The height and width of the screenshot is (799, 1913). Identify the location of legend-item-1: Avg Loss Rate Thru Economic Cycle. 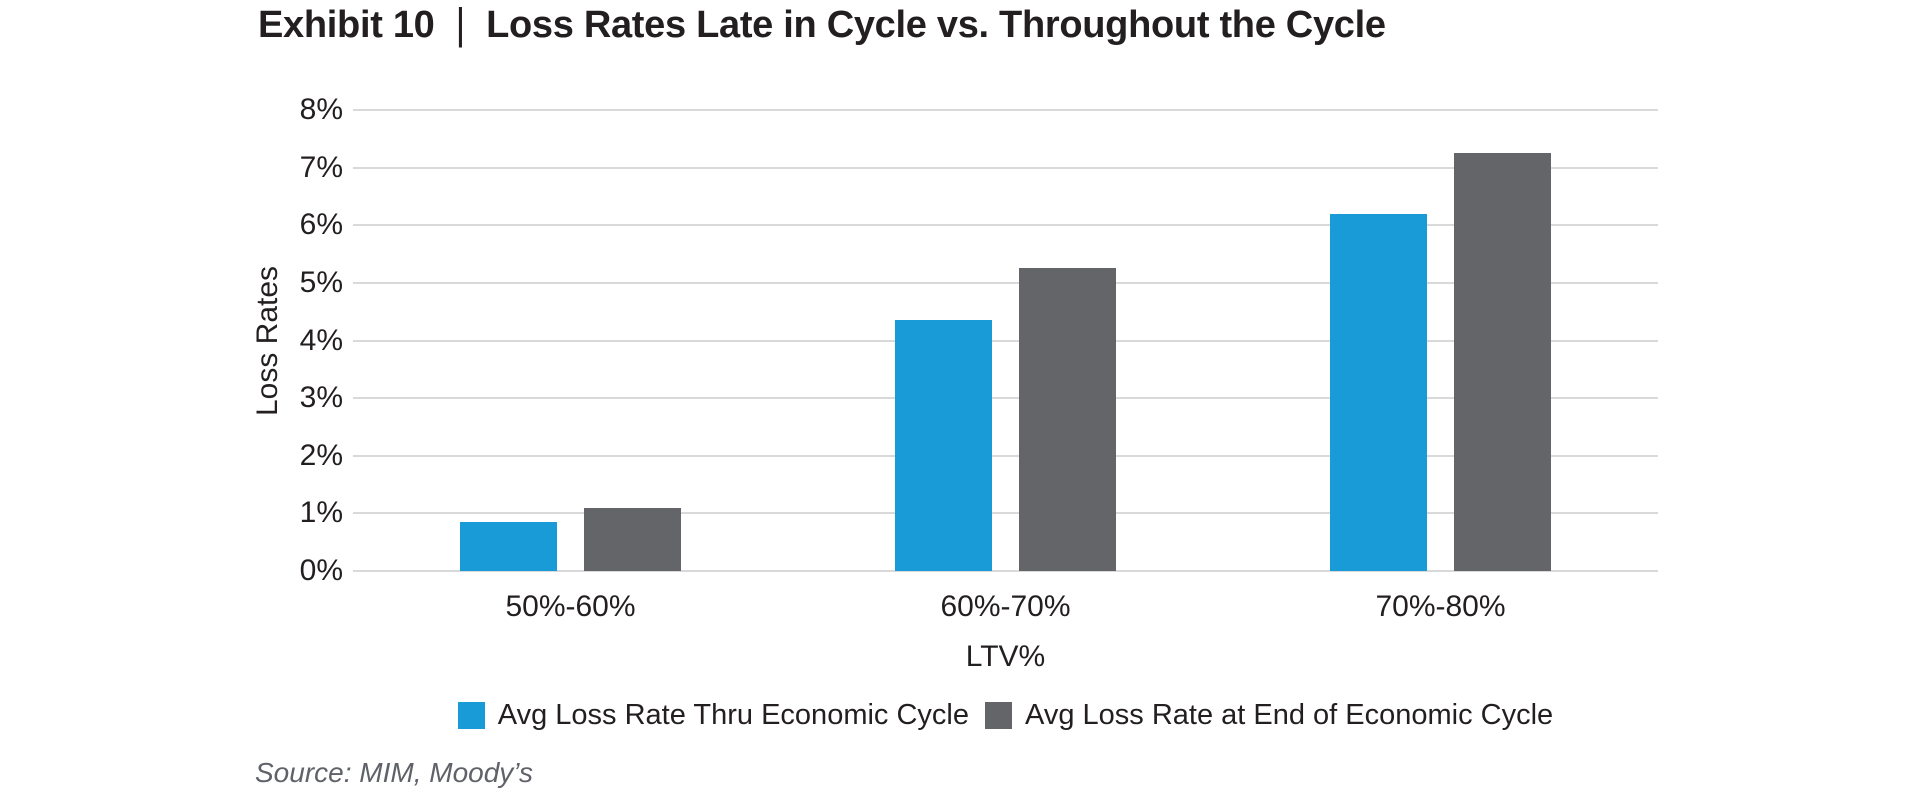
(713, 715).